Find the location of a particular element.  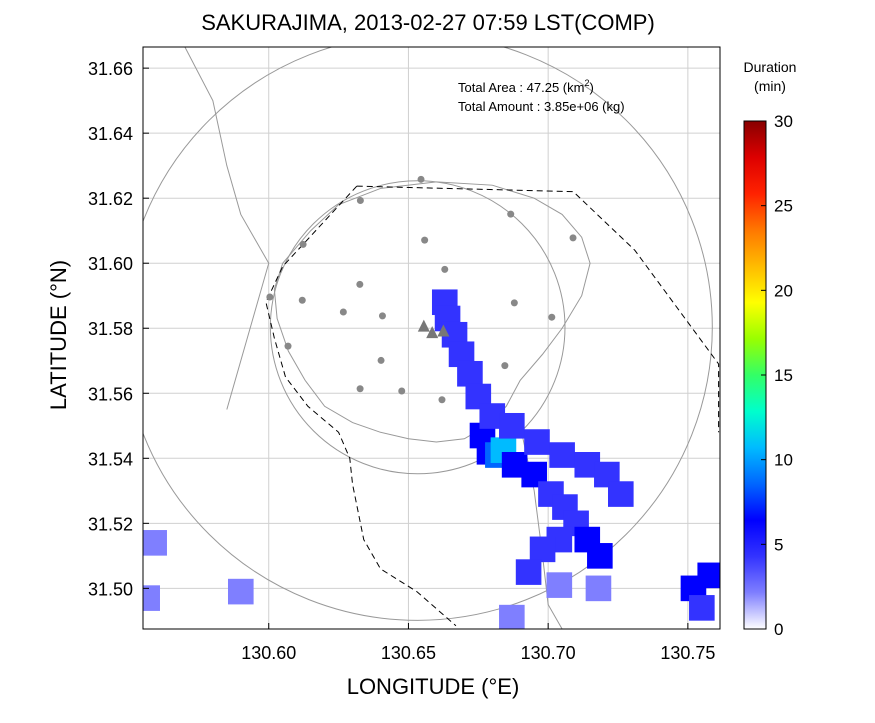

y-tick-label: 31.52 is located at coordinates (110, 524).